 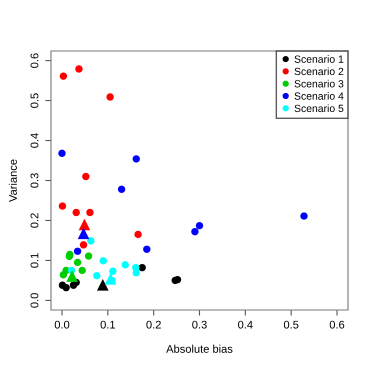 What do you see at coordinates (34, 220) in the screenshot?
I see `y-tick-label: 0.2` at bounding box center [34, 220].